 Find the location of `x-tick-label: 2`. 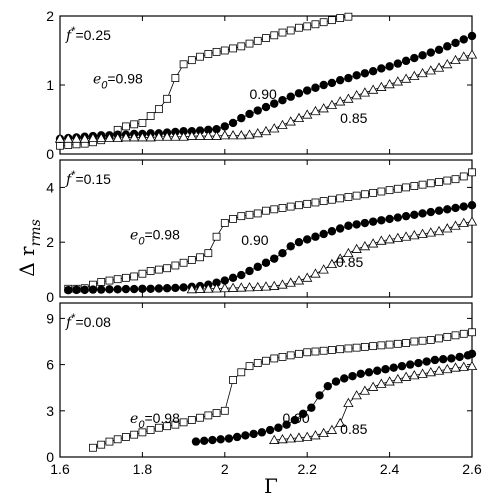

x-tick-label: 2 is located at coordinates (225, 469).